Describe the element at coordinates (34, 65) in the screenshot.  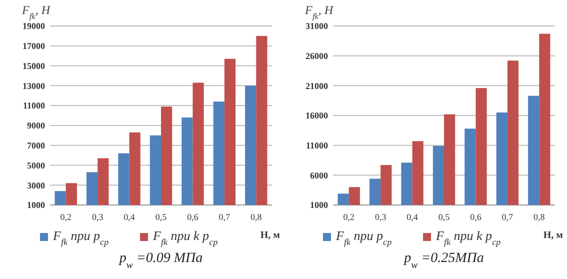
I see `y-tick-label: 15000` at that location.